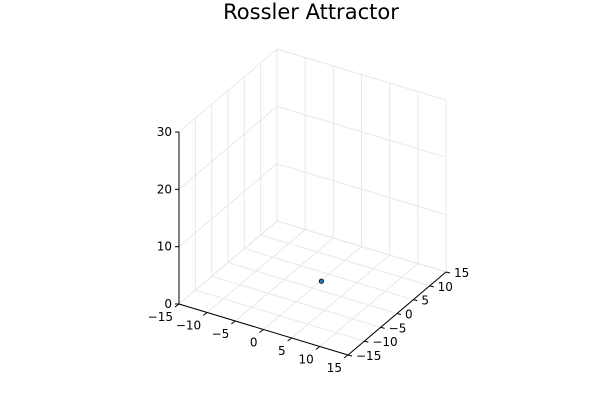  What do you see at coordinates (334, 368) in the screenshot?
I see `x-tick-label: 15` at bounding box center [334, 368].